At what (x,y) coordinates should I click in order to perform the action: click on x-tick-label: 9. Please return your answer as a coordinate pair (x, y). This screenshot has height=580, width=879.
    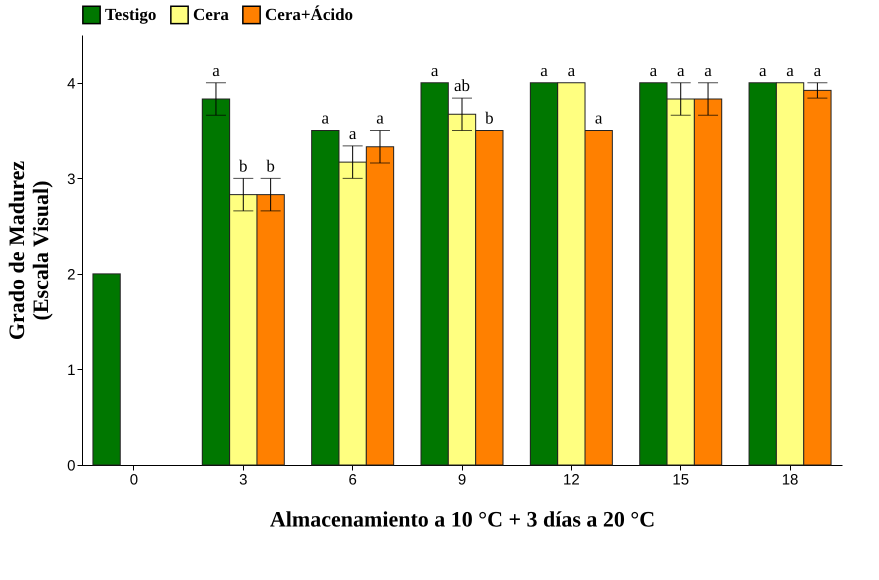
    Looking at the image, I should click on (462, 480).